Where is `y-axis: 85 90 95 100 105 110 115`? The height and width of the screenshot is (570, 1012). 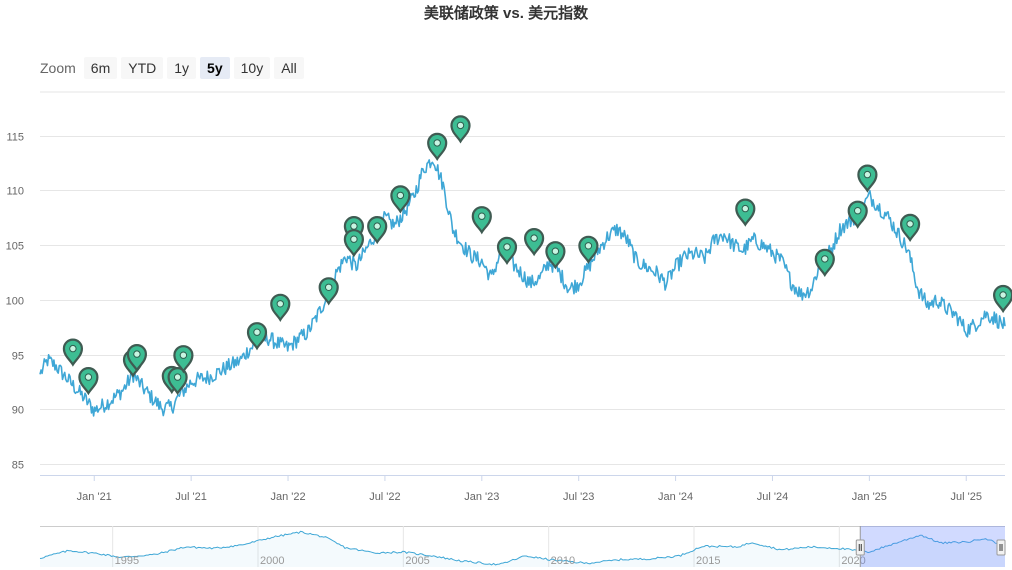 y-axis: 85 90 95 100 105 110 115 is located at coordinates (15, 302).